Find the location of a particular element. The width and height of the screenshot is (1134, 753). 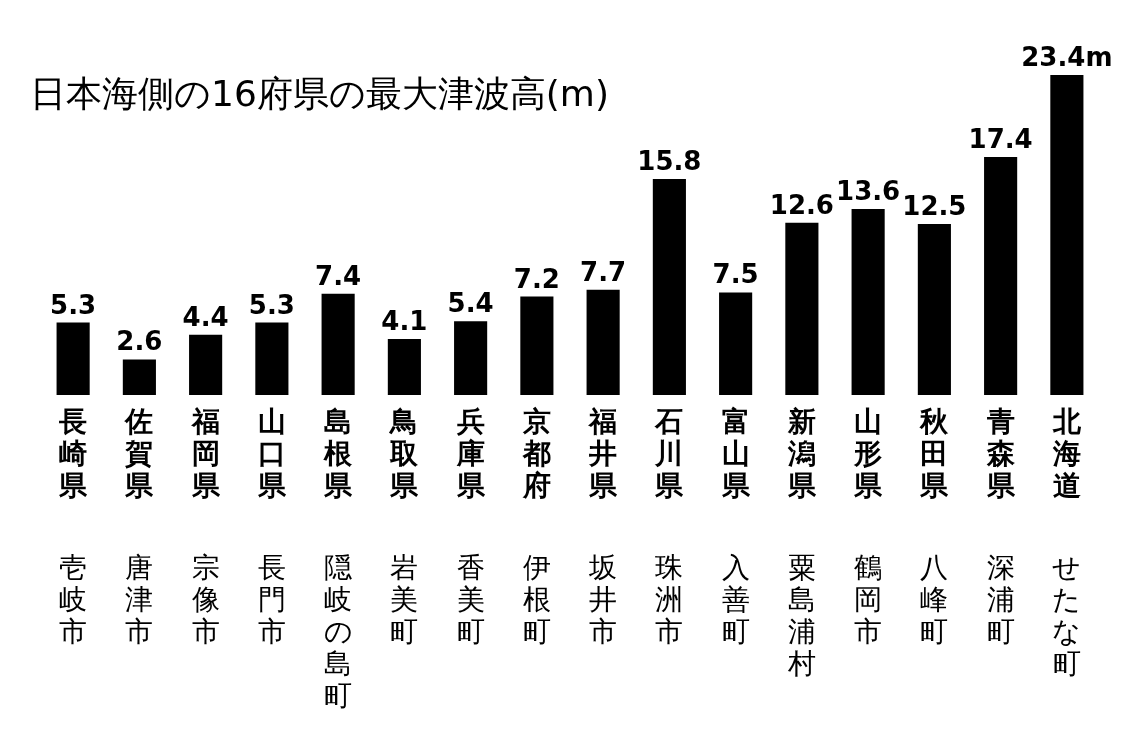

text: 香美町 is located at coordinates (470, 599).